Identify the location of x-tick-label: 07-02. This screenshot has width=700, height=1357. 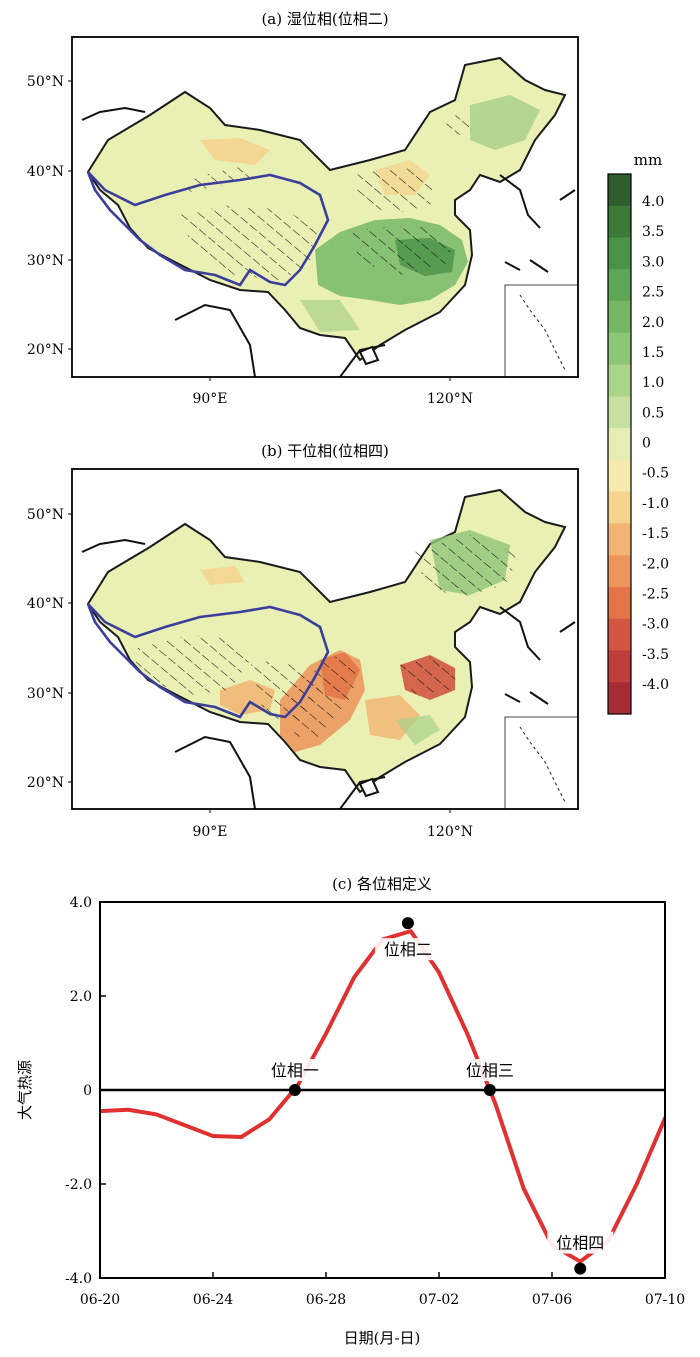
(439, 1300).